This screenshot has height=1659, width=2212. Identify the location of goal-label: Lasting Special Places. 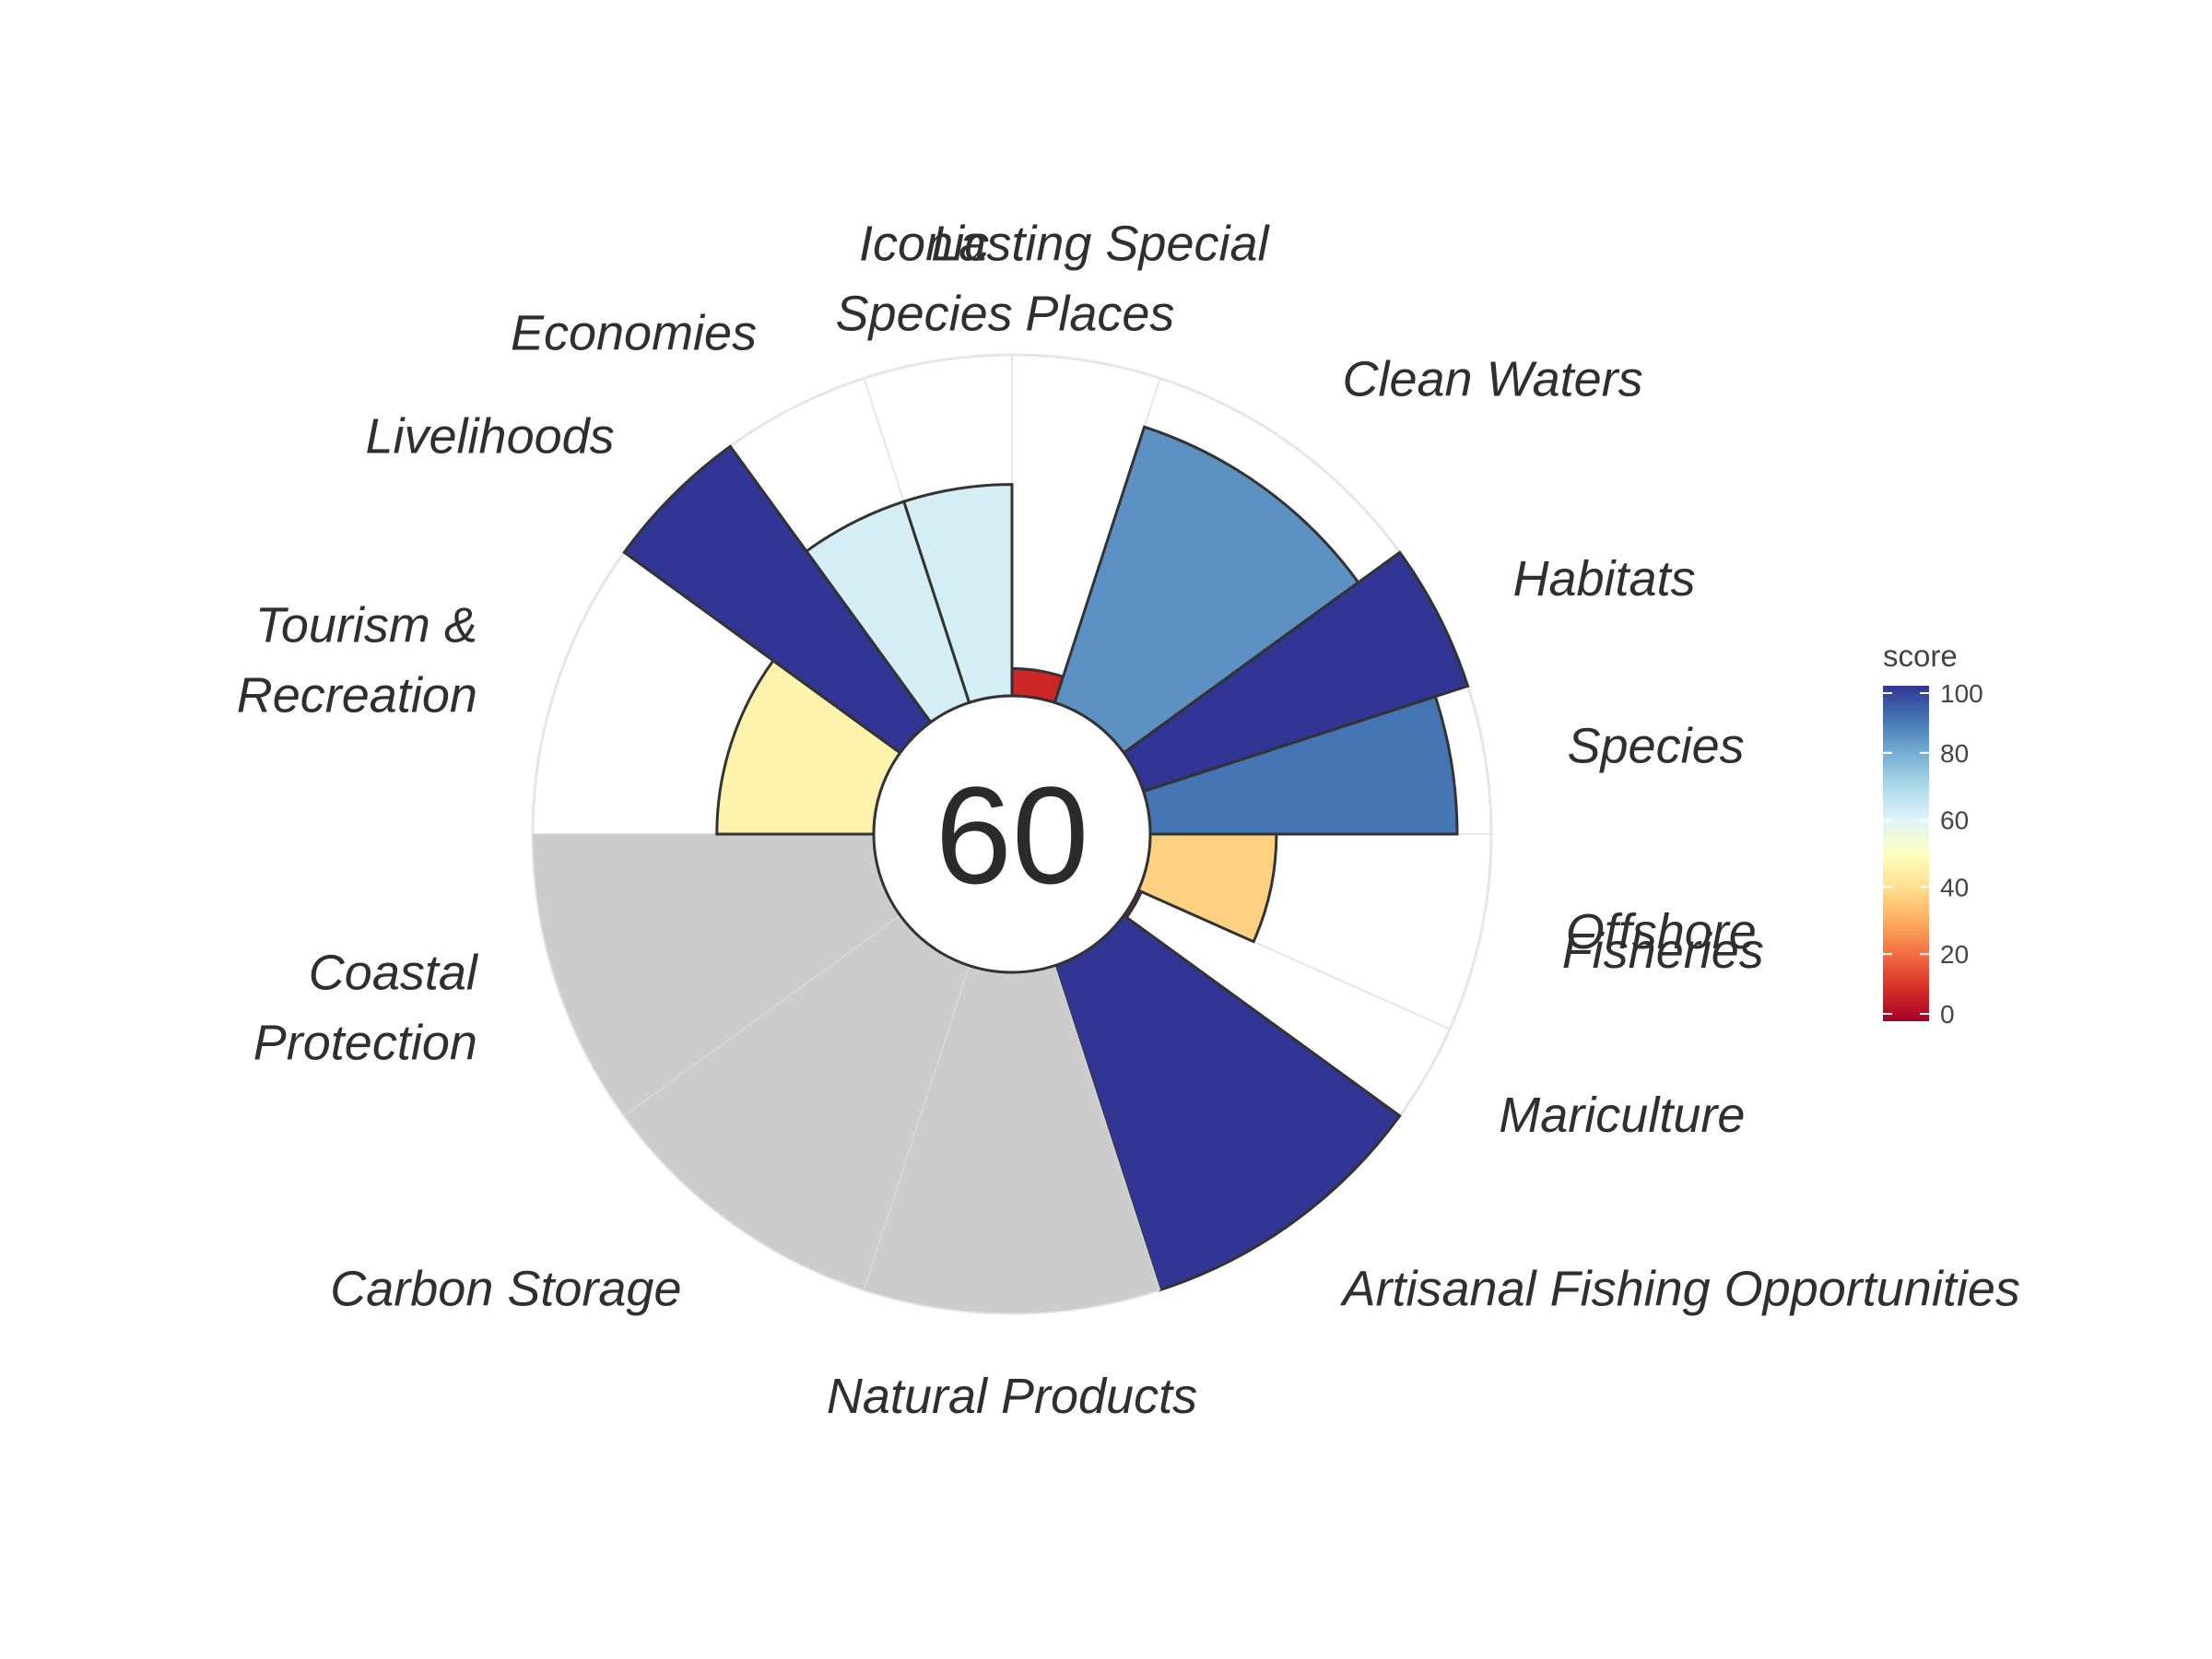
(1100, 279).